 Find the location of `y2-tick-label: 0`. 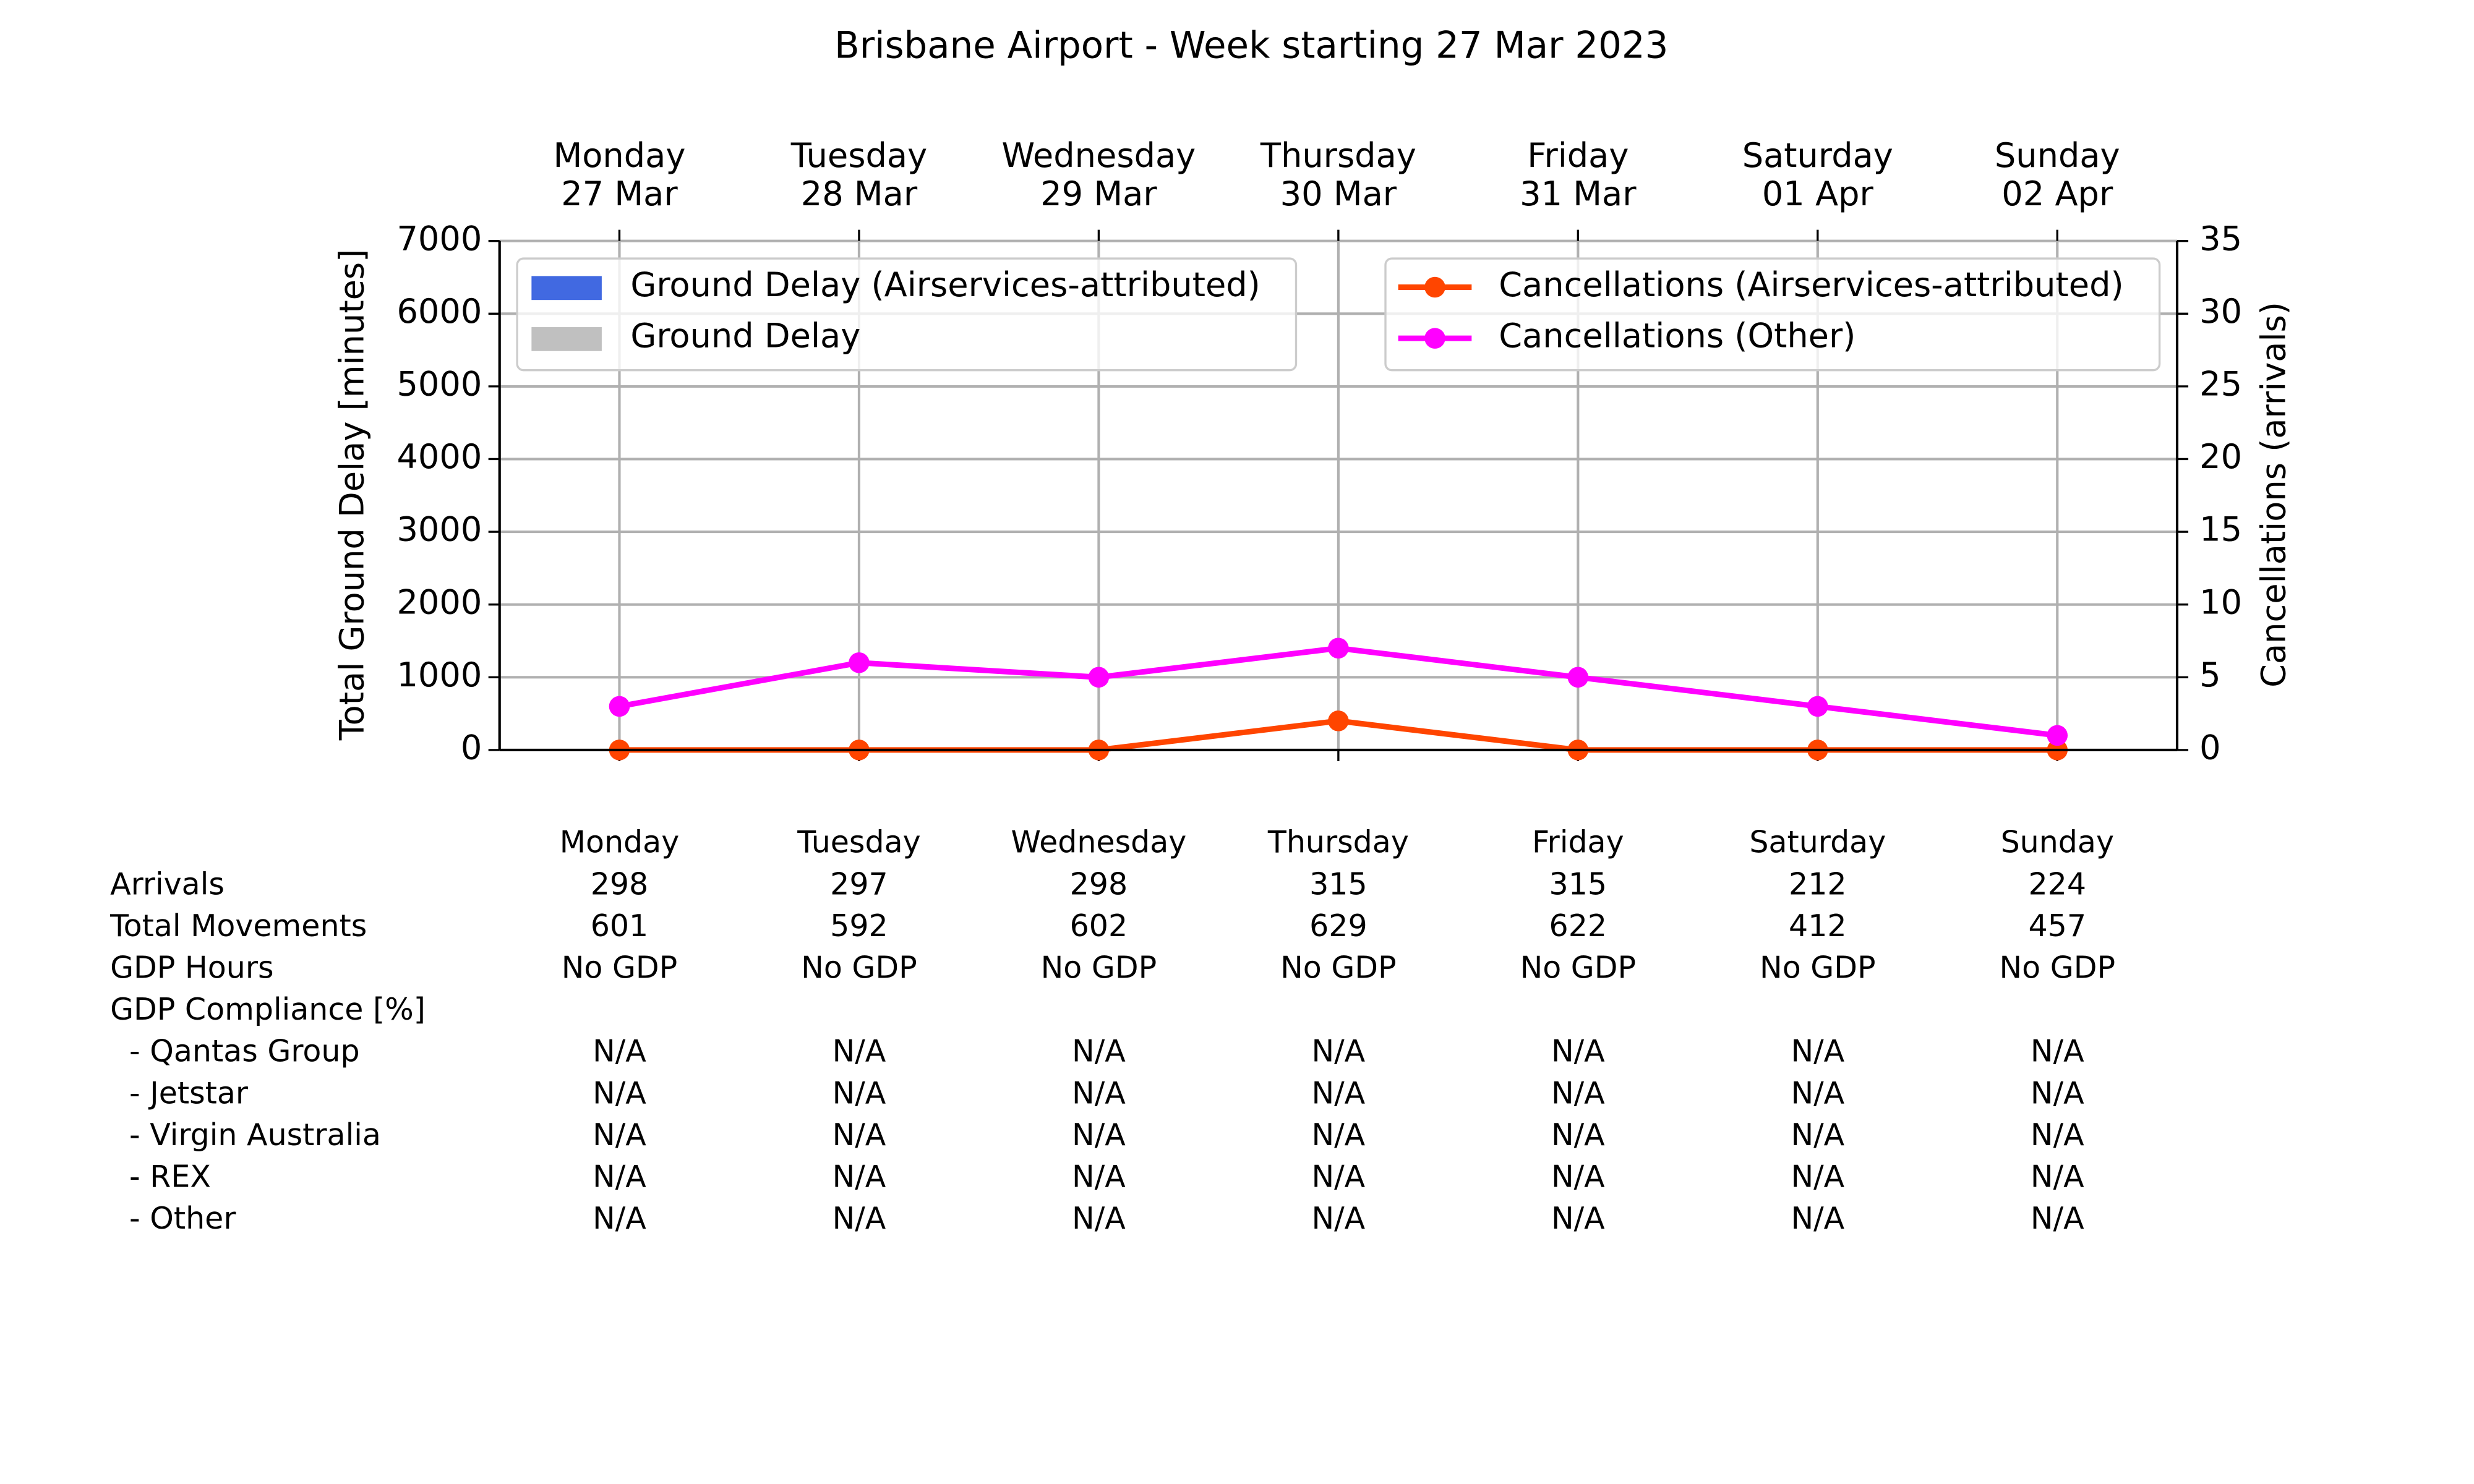

y2-tick-label: 0 is located at coordinates (2209, 747).